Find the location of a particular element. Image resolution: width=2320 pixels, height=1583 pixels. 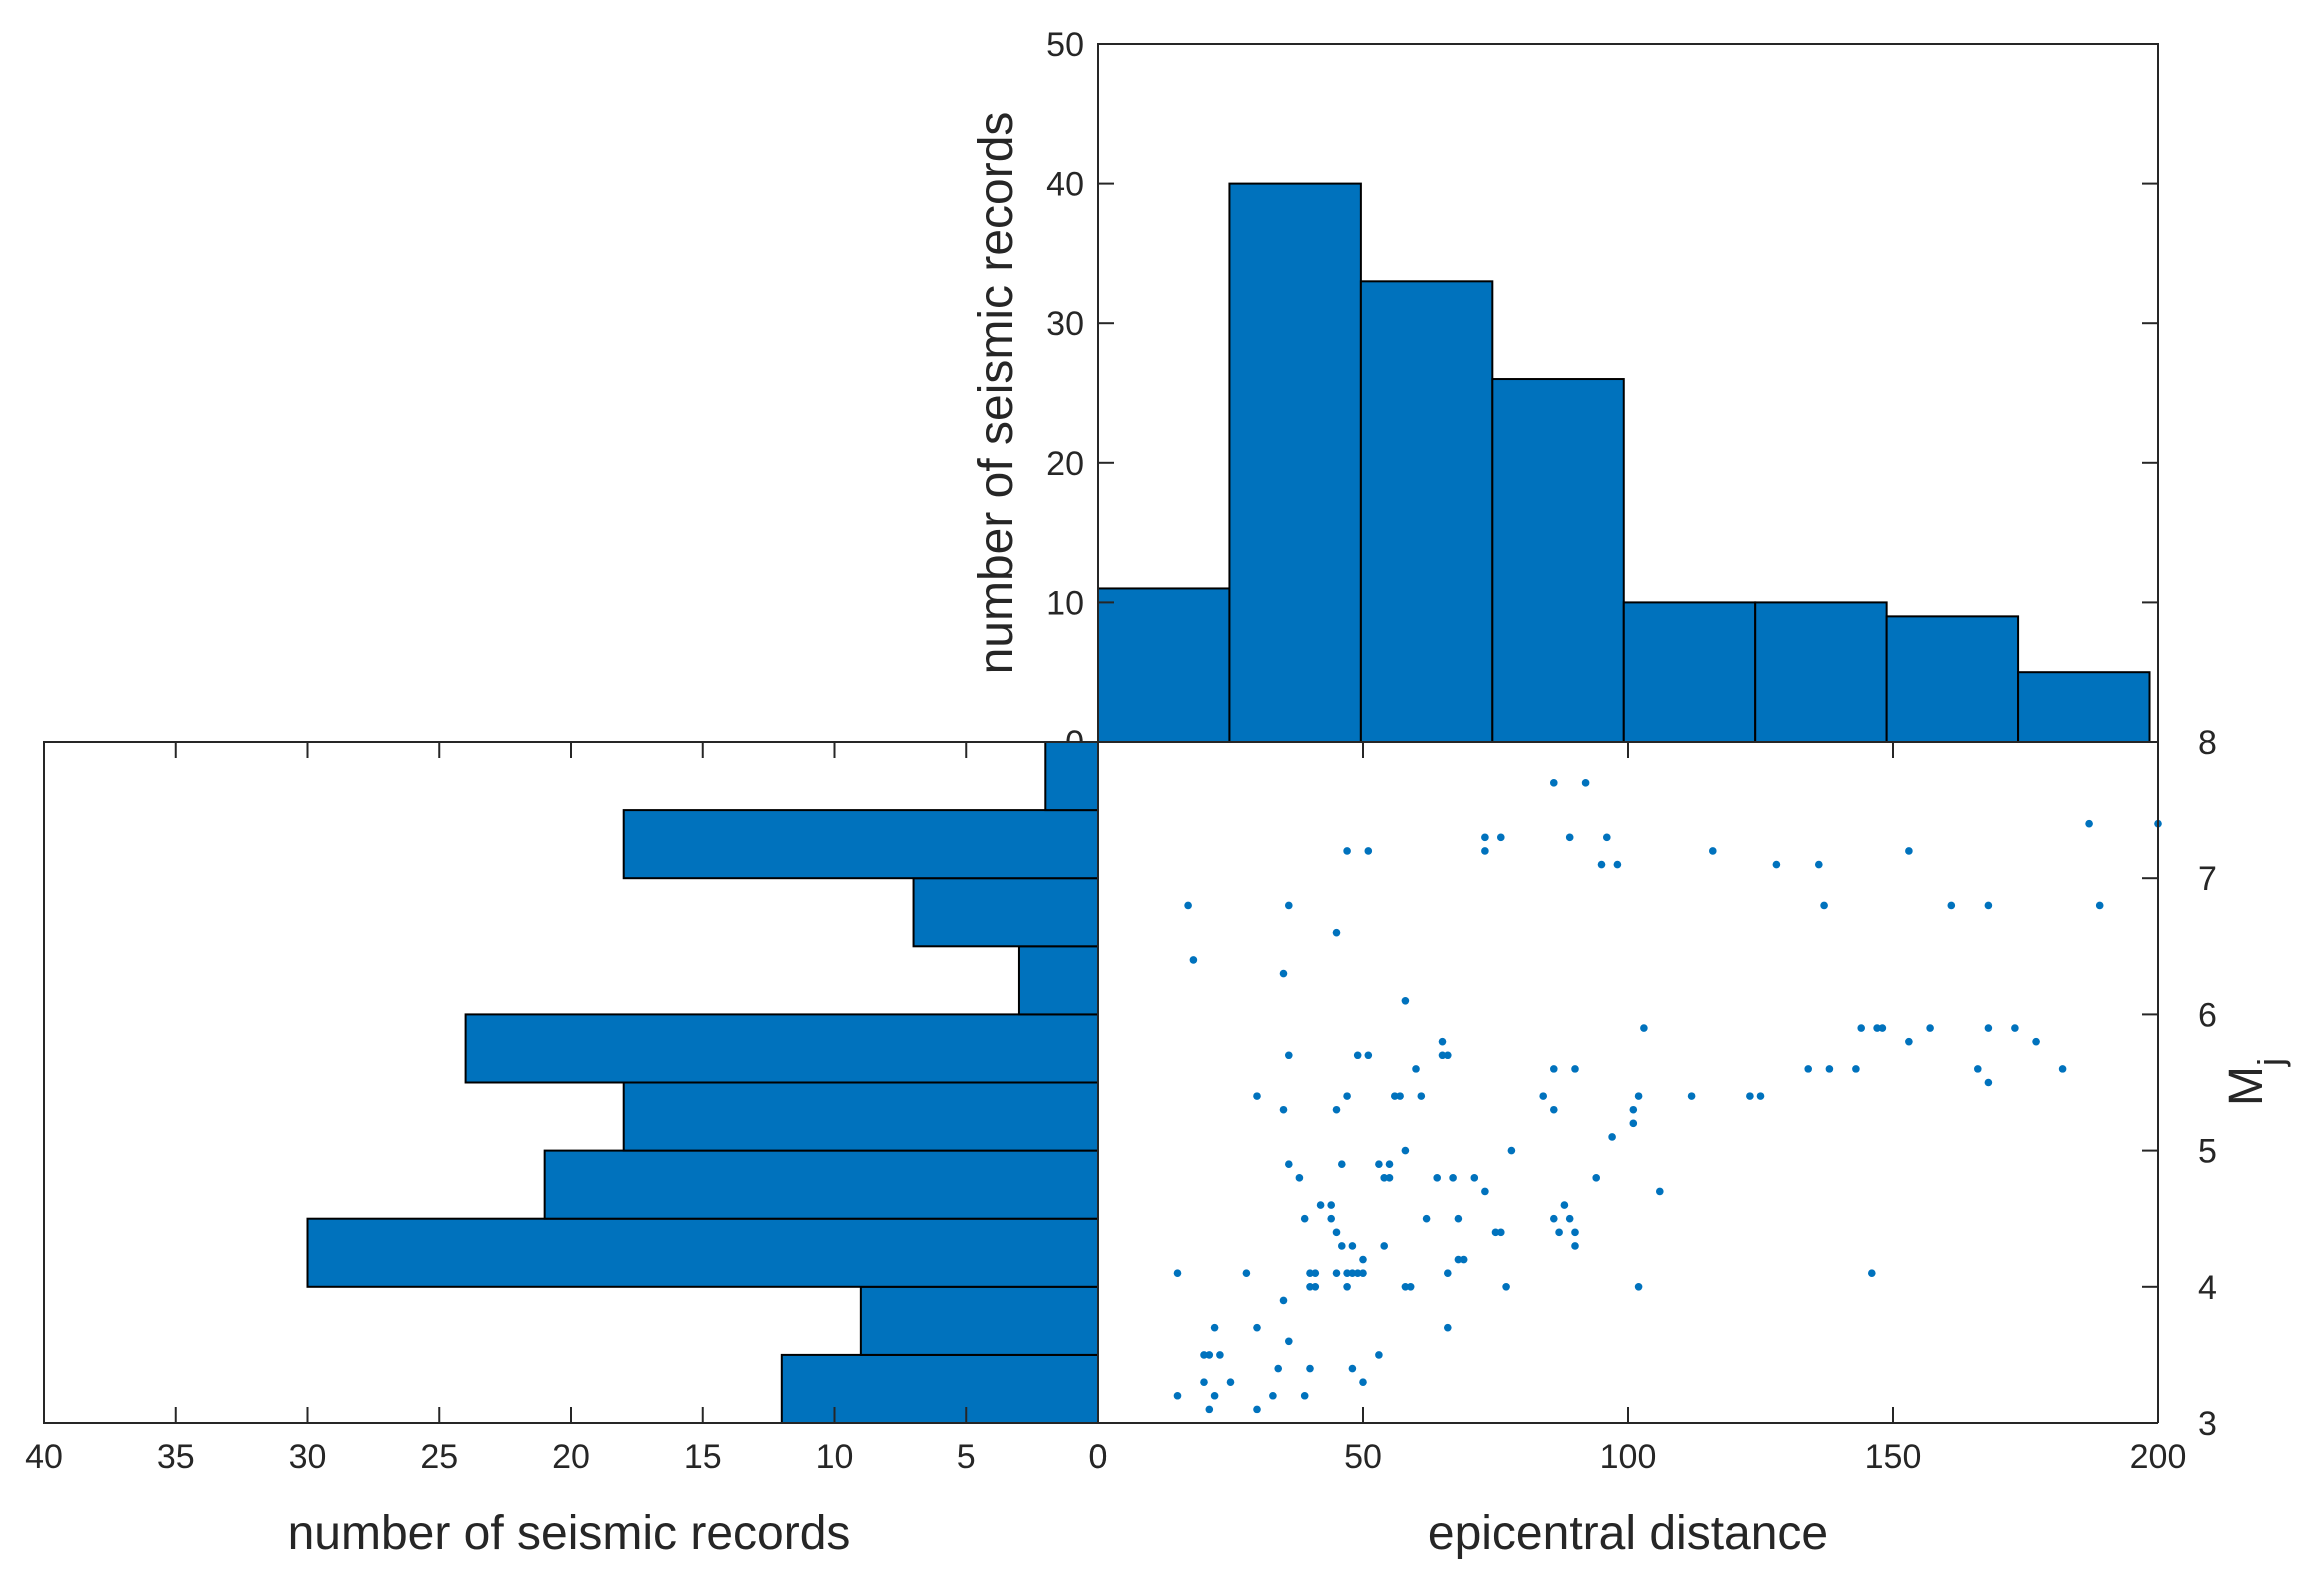

y-tick-label: 50 is located at coordinates (1065, 45).